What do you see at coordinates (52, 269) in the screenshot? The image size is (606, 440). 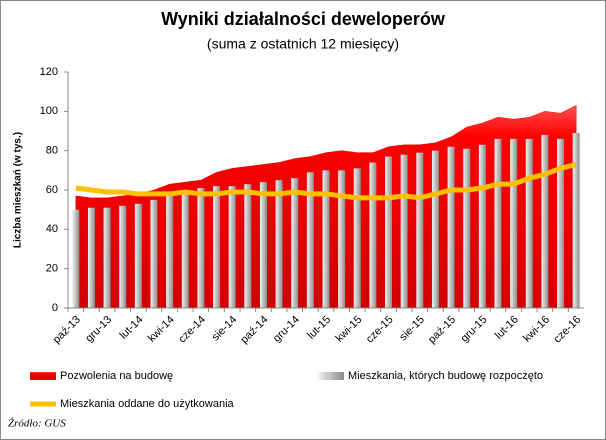 I see `y-tick-label: 20` at bounding box center [52, 269].